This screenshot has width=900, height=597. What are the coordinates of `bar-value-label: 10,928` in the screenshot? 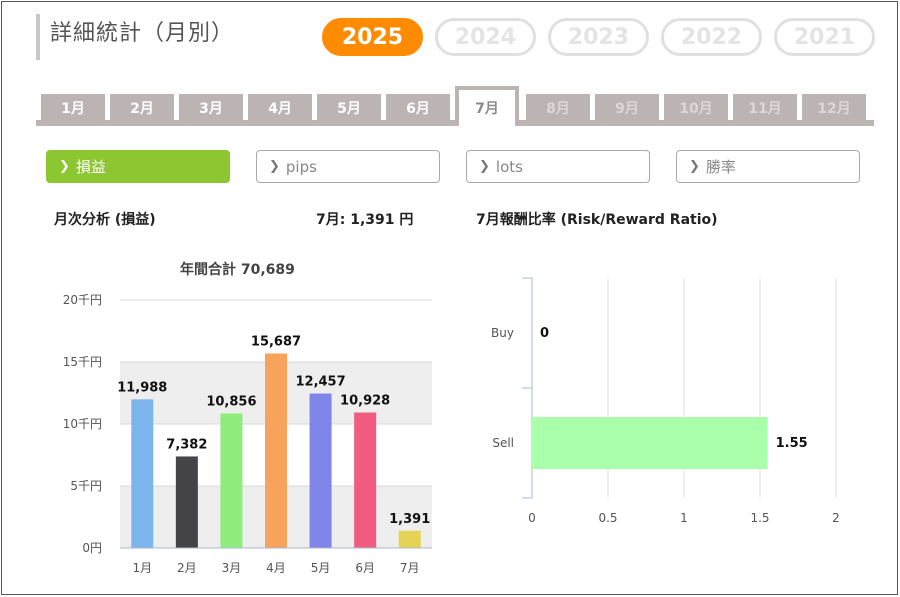 It's located at (365, 400).